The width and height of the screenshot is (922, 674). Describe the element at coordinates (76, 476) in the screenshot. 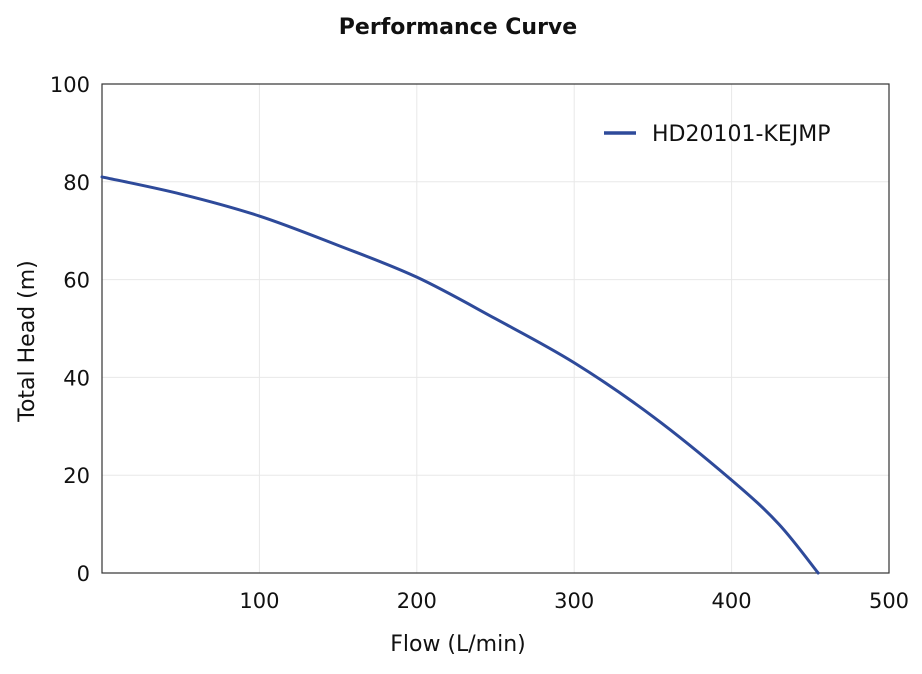

I see `y-tick-label: 20` at that location.